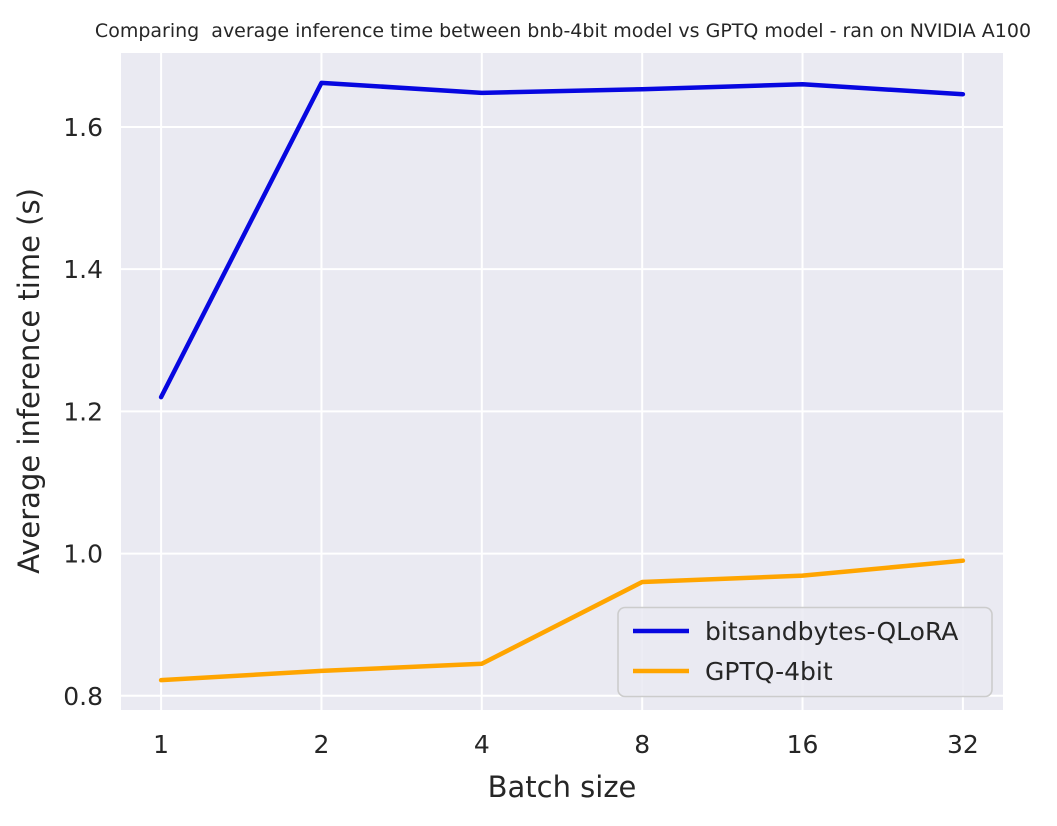 The width and height of the screenshot is (1057, 826). Describe the element at coordinates (566, 744) in the screenshot. I see `x-tick-labels: 1 2 4 8 16 32` at that location.